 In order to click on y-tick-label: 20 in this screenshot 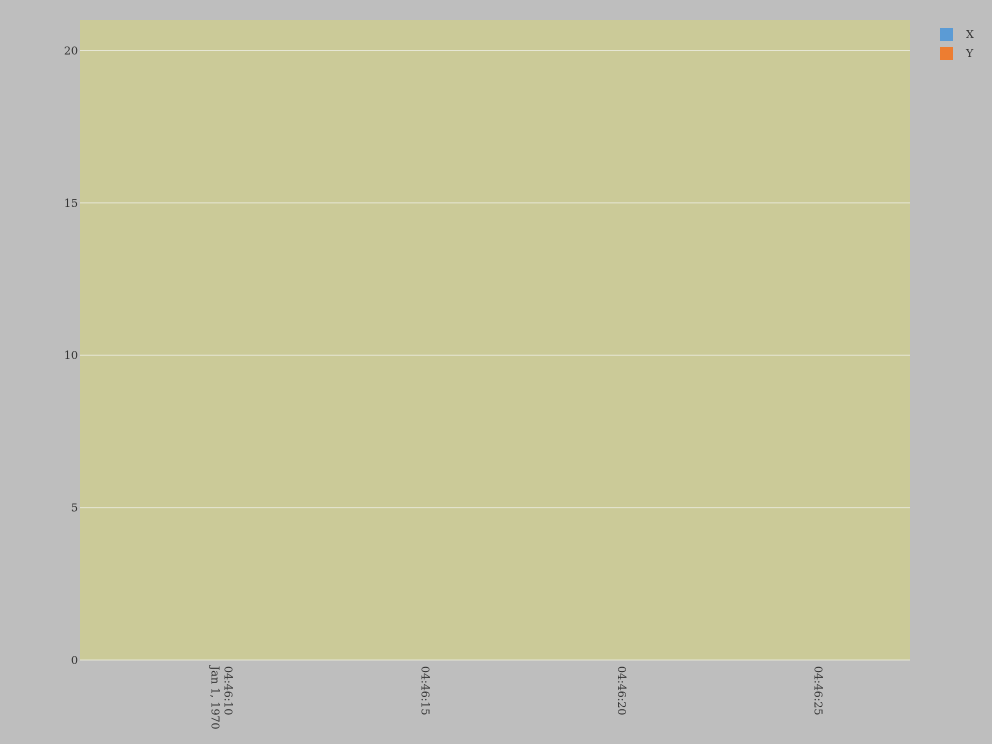, I will do `click(71, 50)`.